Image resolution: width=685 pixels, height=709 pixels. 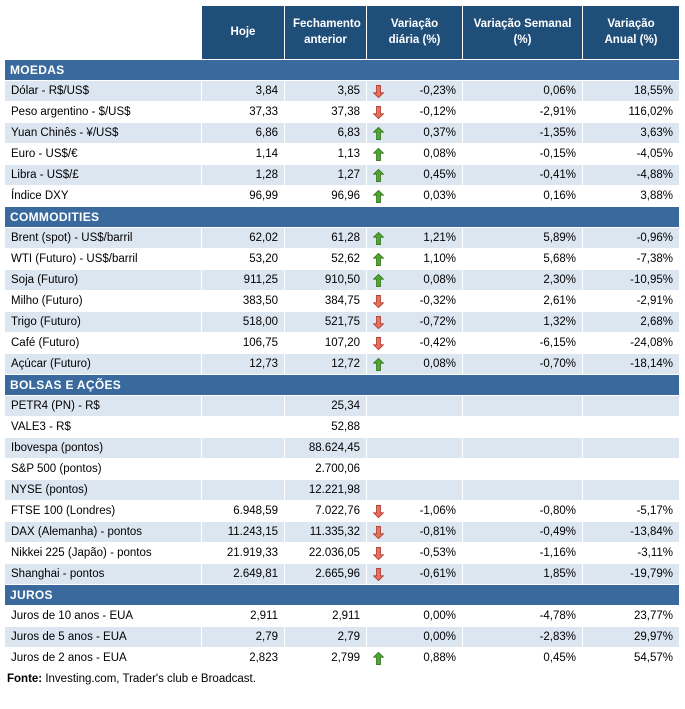 I want to click on variacao-anual-value: 23,77%, so click(x=631, y=616).